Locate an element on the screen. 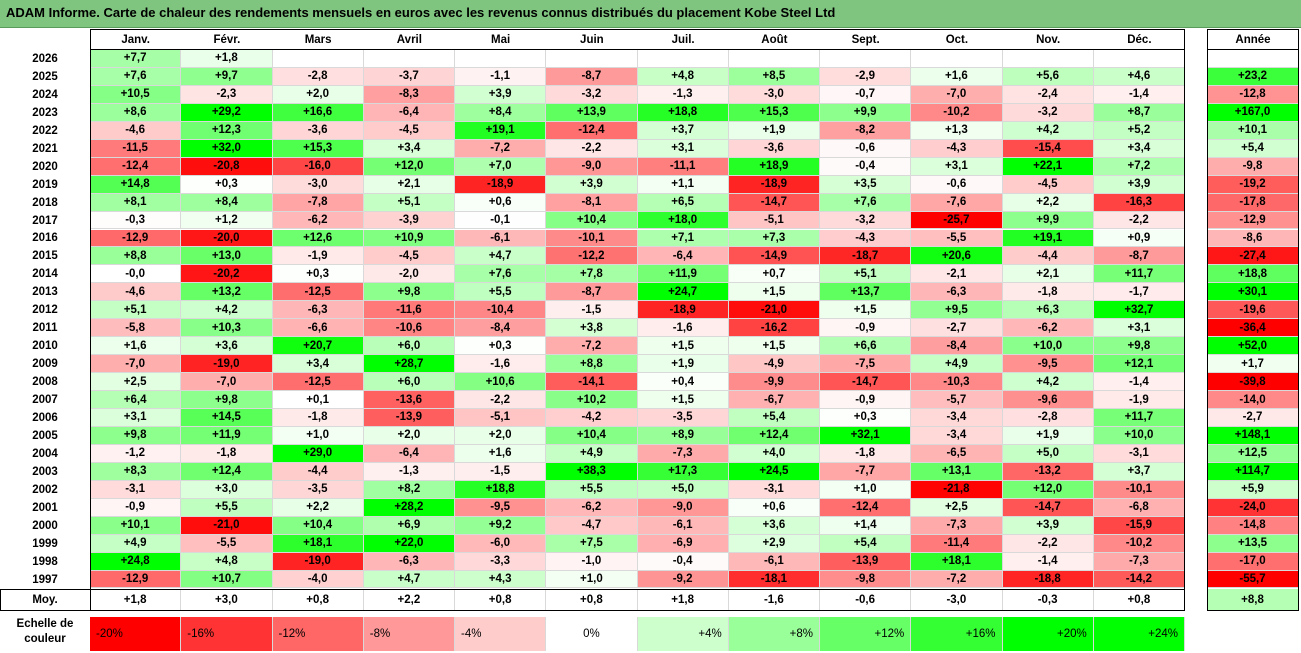 Image resolution: width=1301 pixels, height=653 pixels. heatmap-cell: -12,9 is located at coordinates (136, 238).